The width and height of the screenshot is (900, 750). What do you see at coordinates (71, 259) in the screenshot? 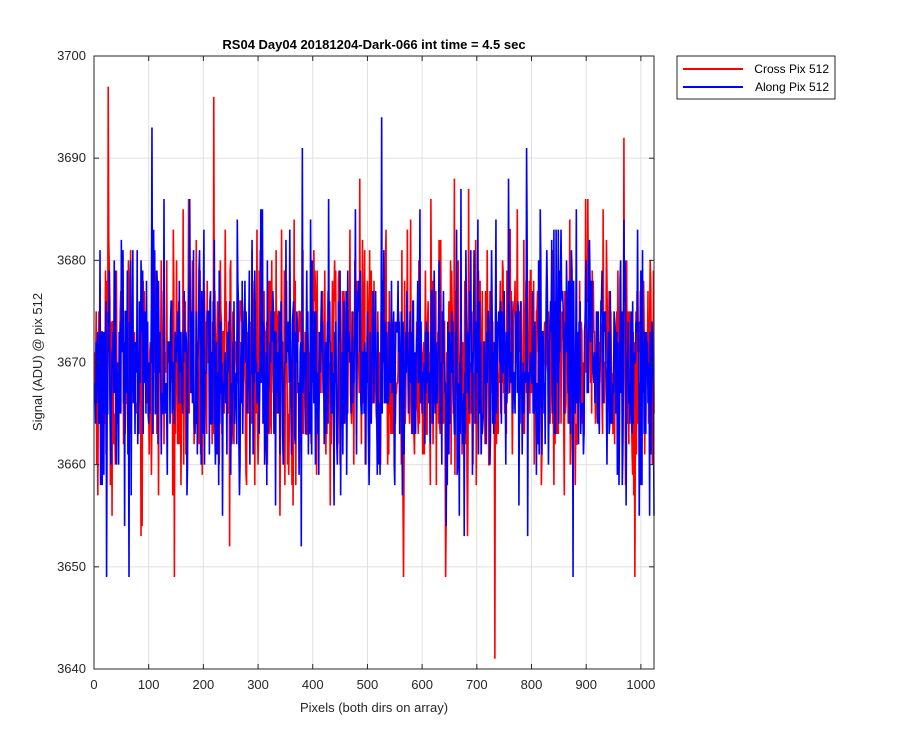
I see `y-tick-label: 3680` at bounding box center [71, 259].